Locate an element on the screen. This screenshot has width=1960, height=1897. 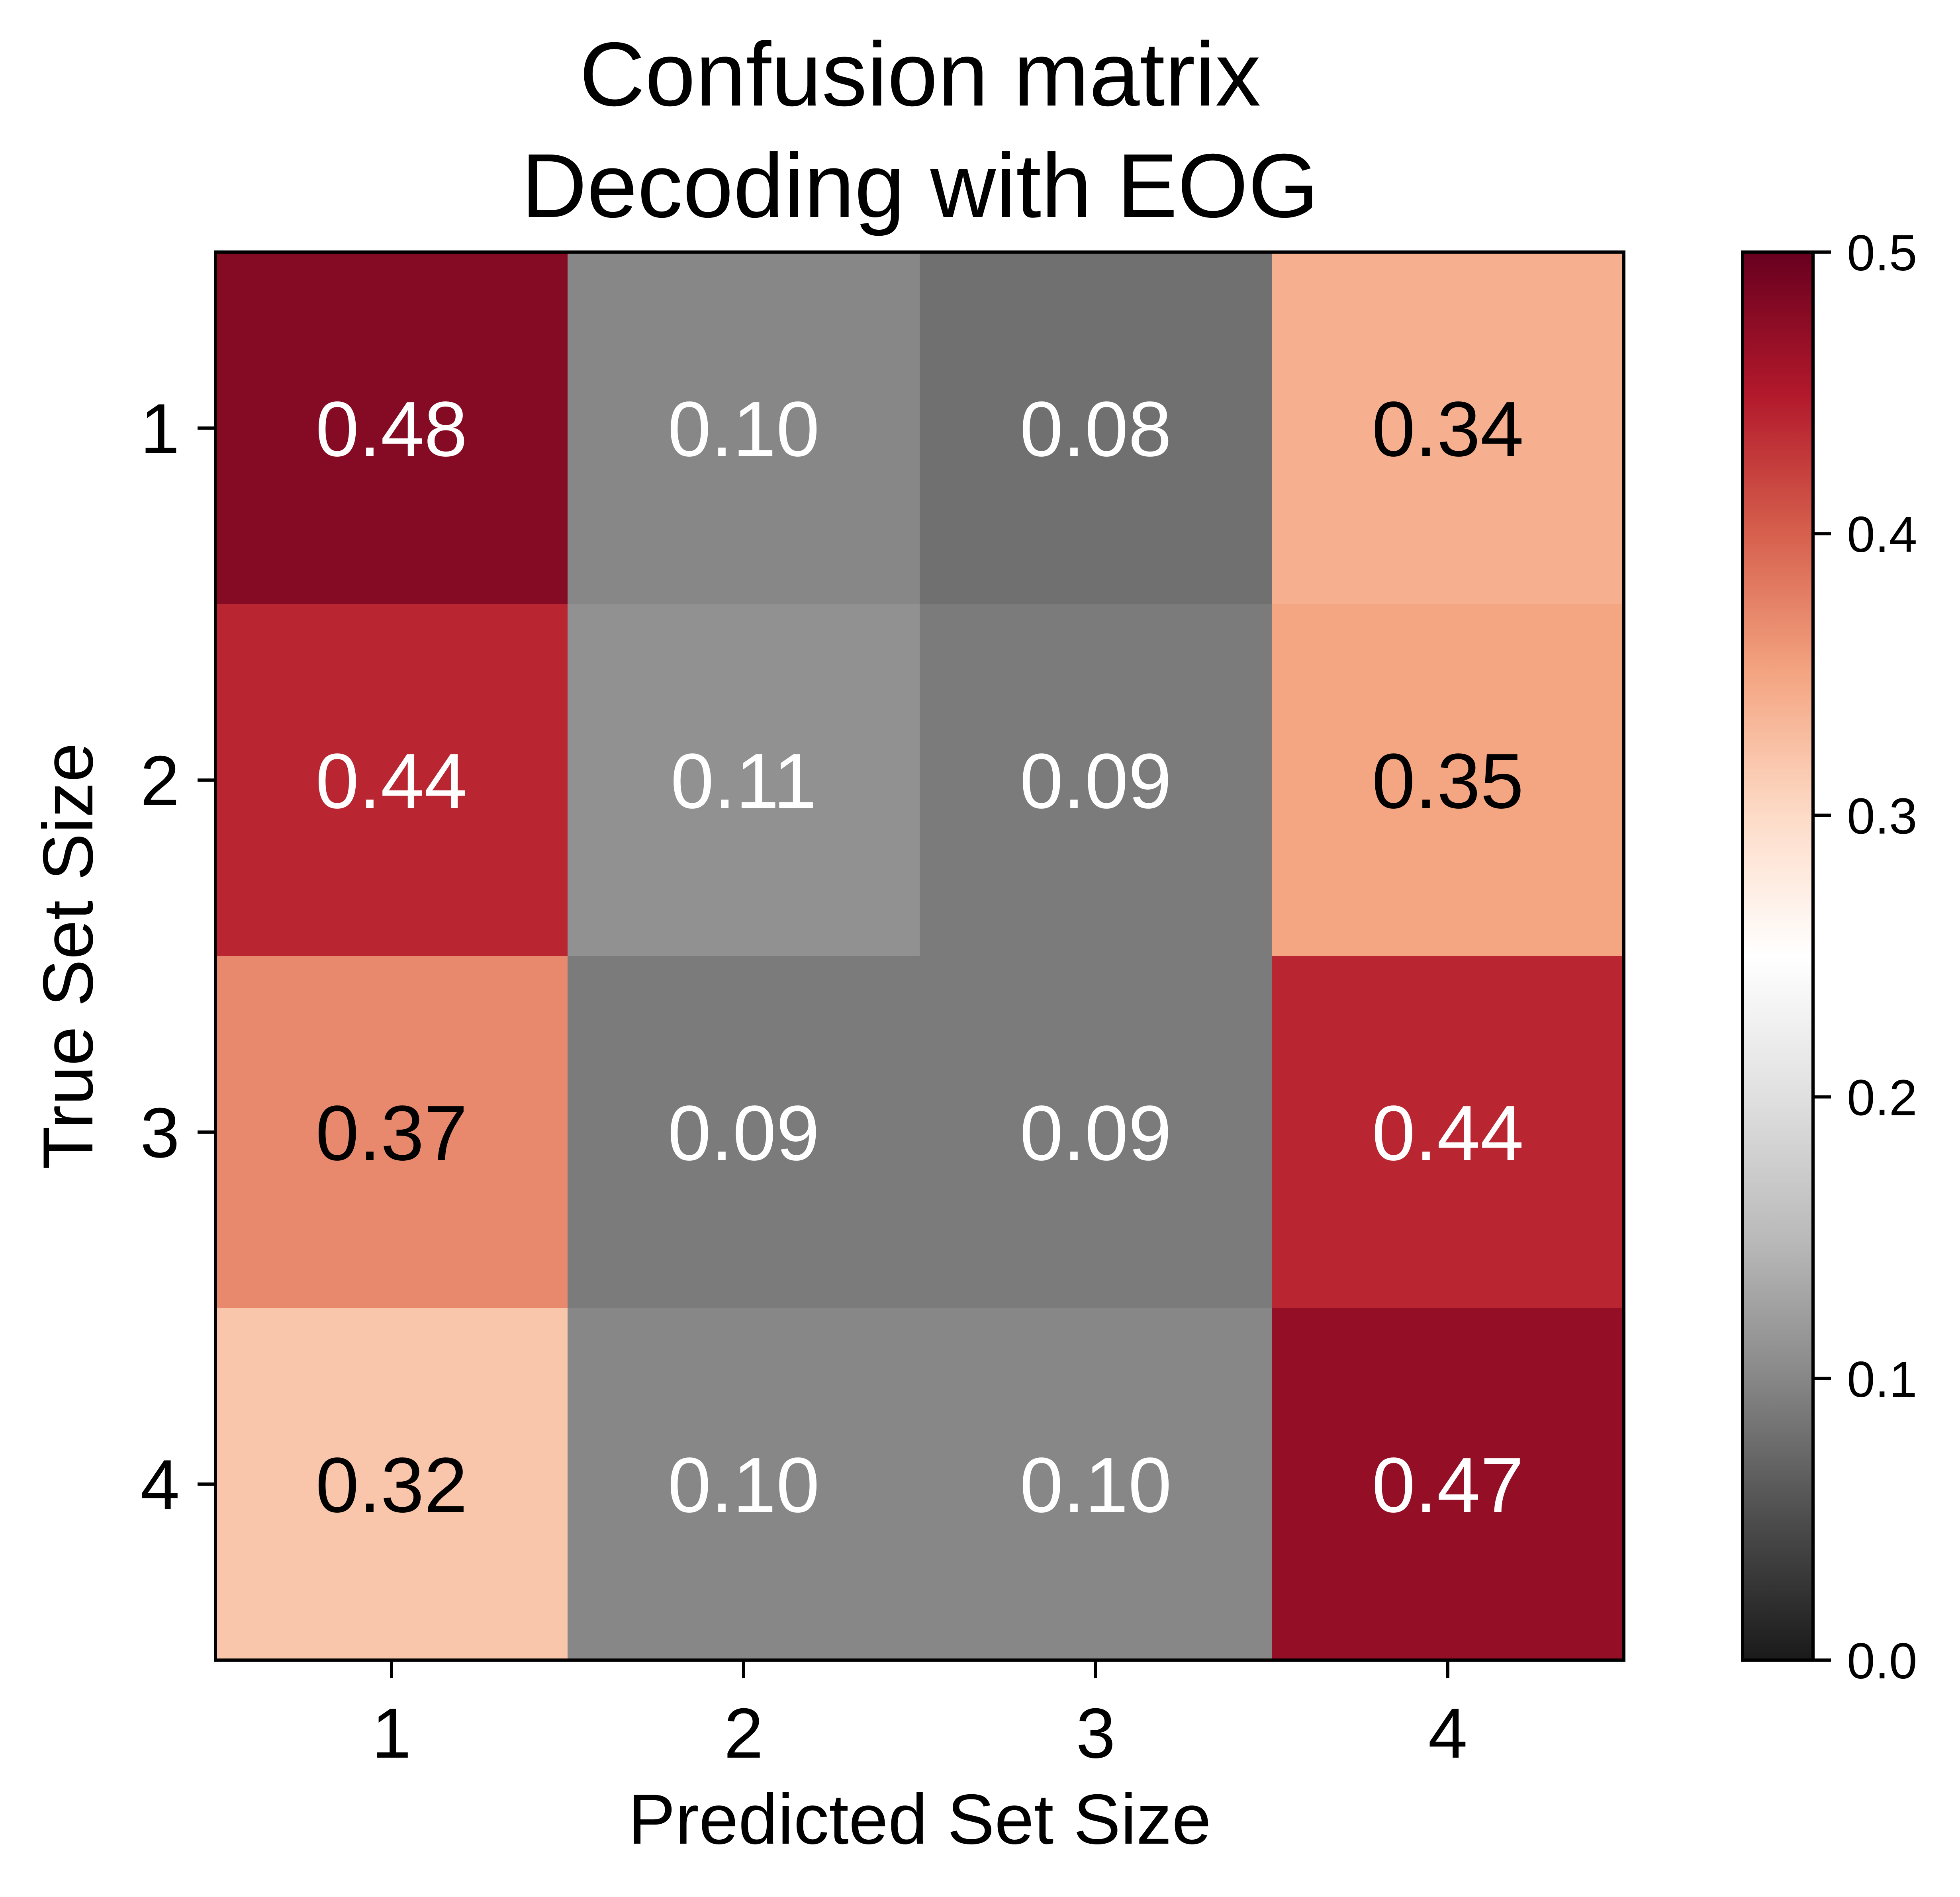
heatmap-cell-r1-c3 is located at coordinates (1096, 428).